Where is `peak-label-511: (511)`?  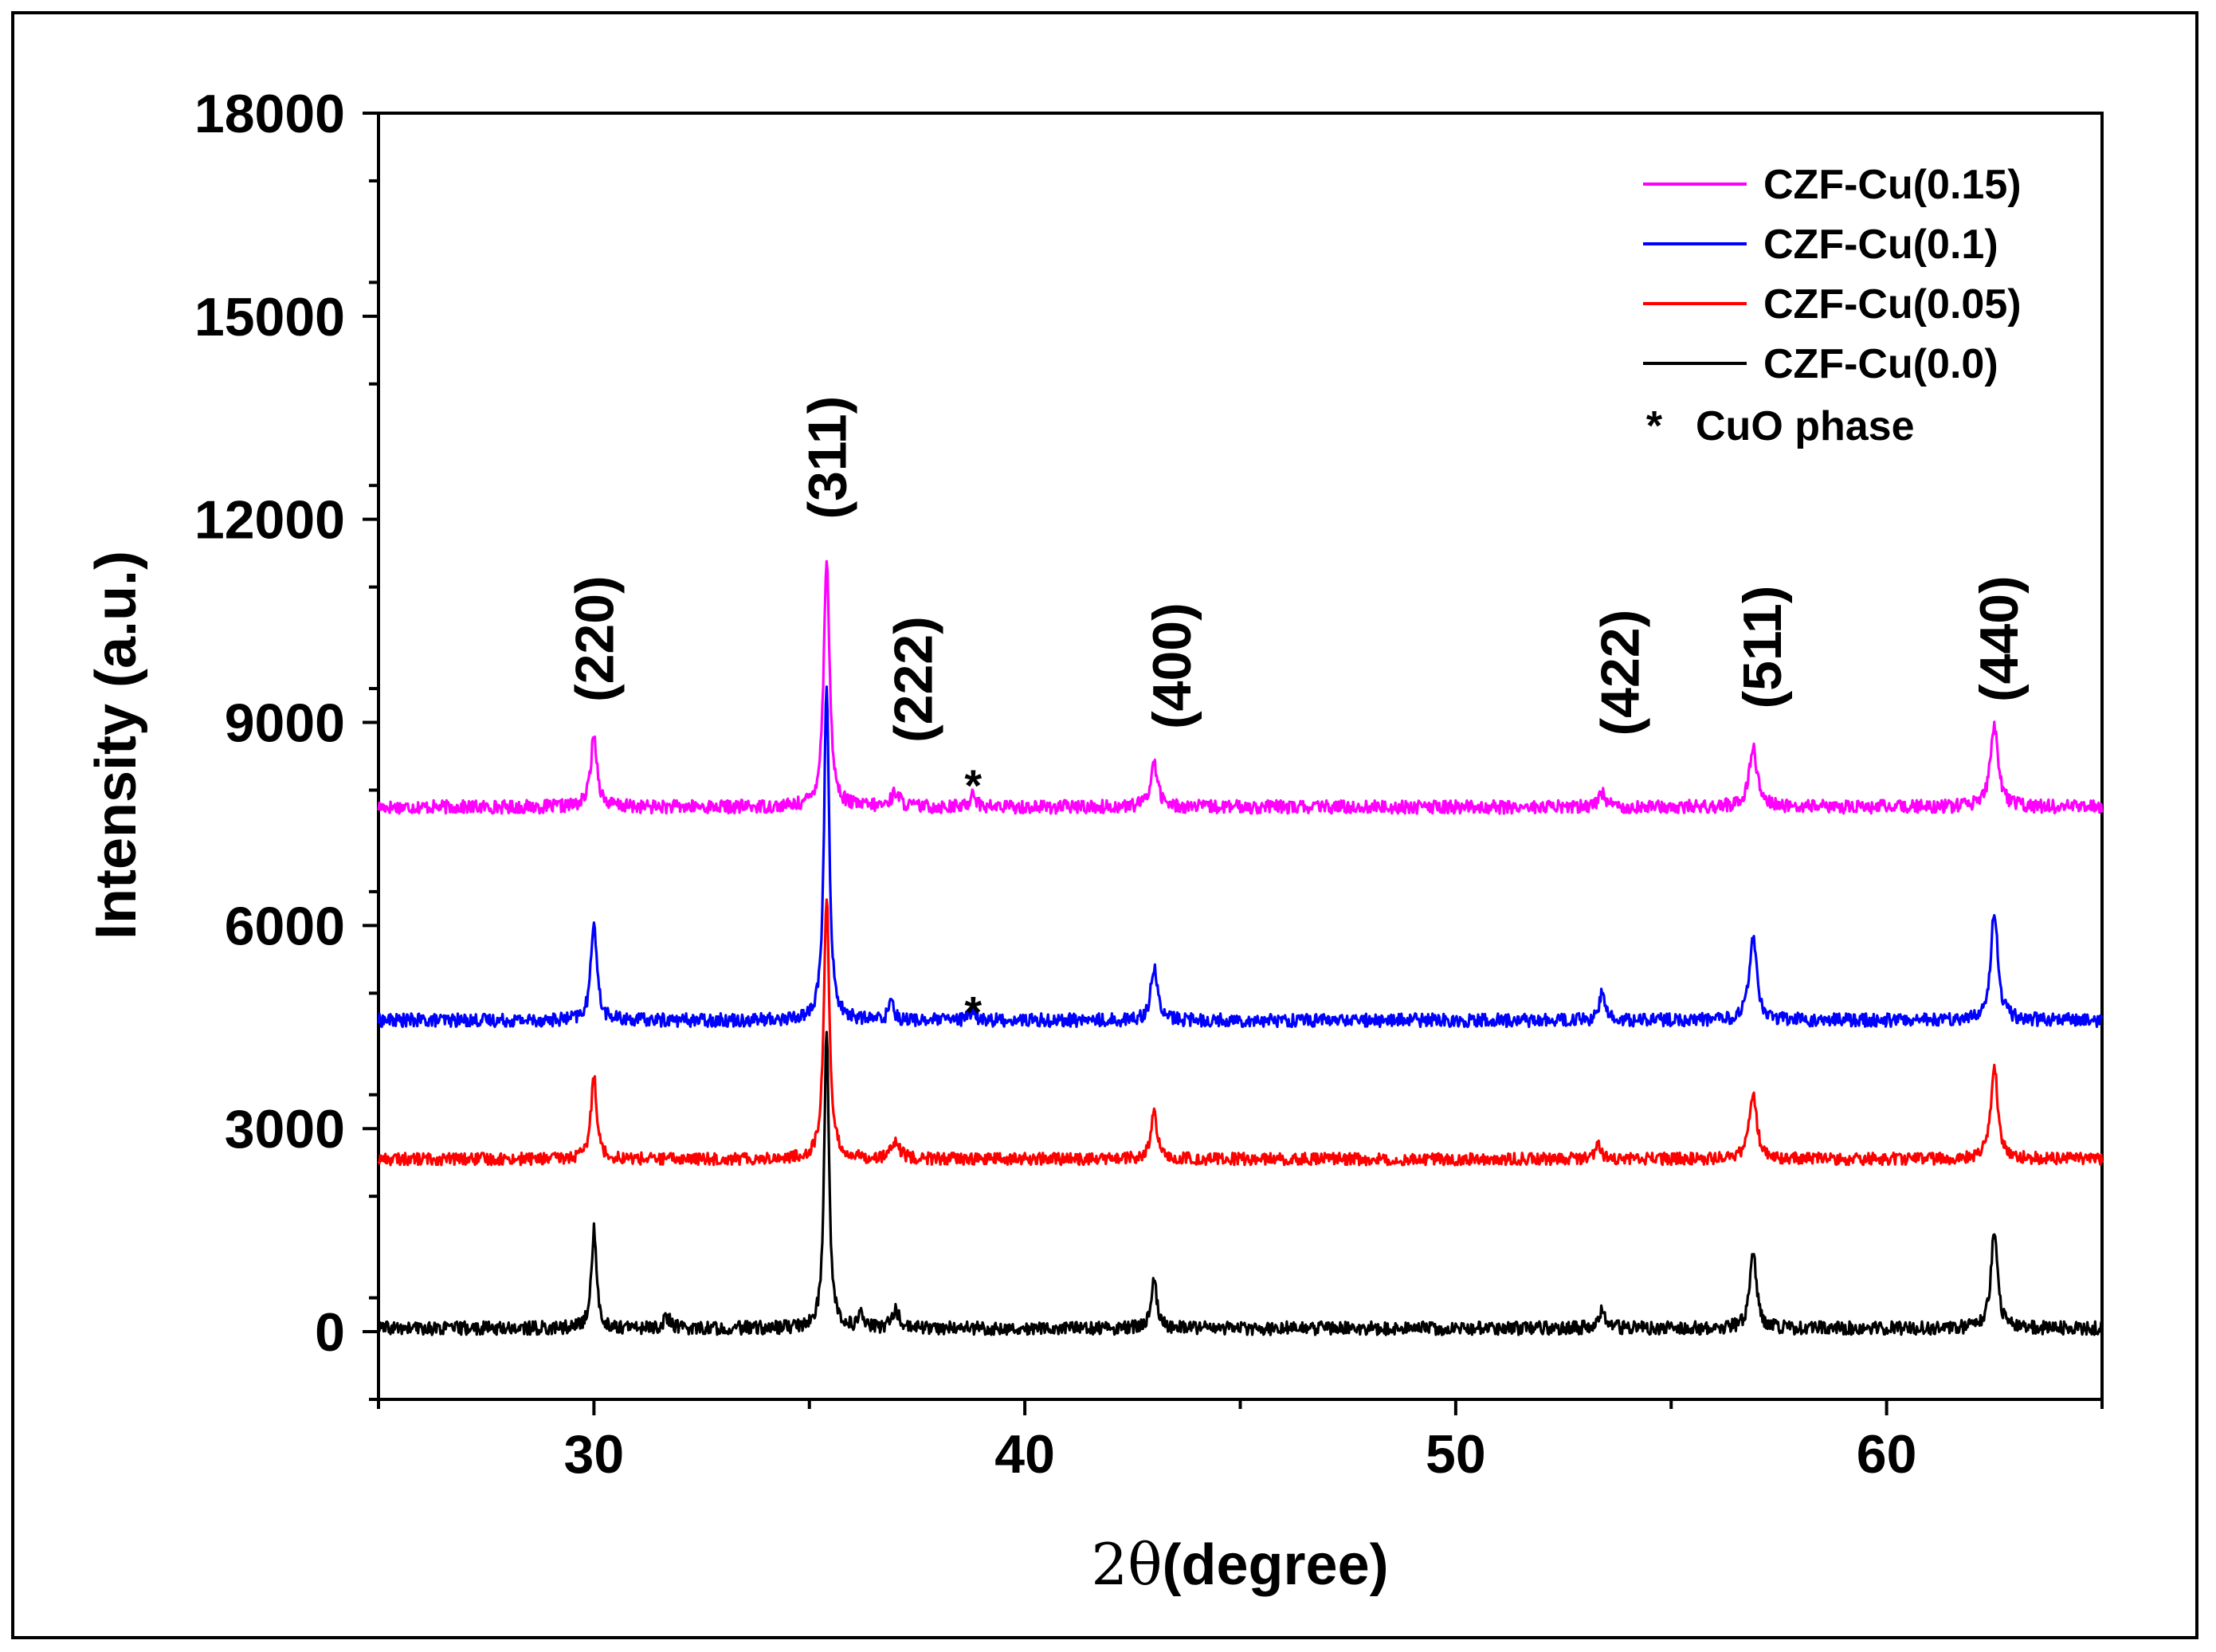
peak-label-511: (511) is located at coordinates (1763, 647).